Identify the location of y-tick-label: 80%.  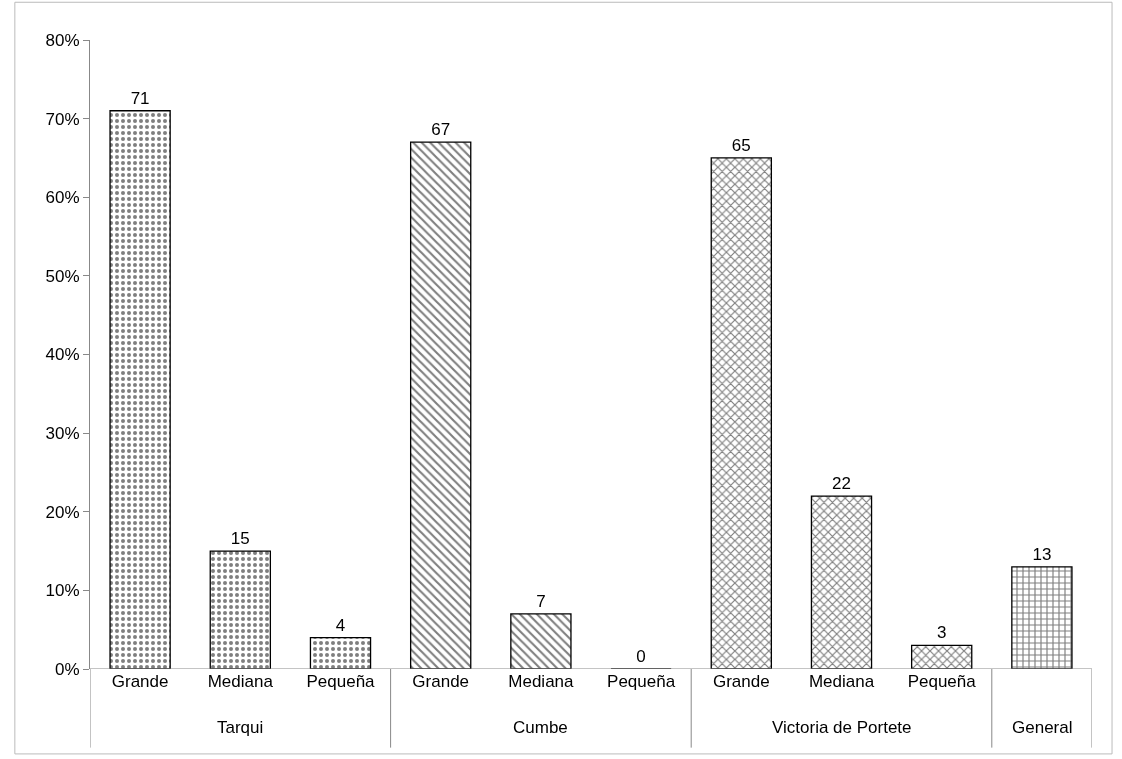
(62, 40).